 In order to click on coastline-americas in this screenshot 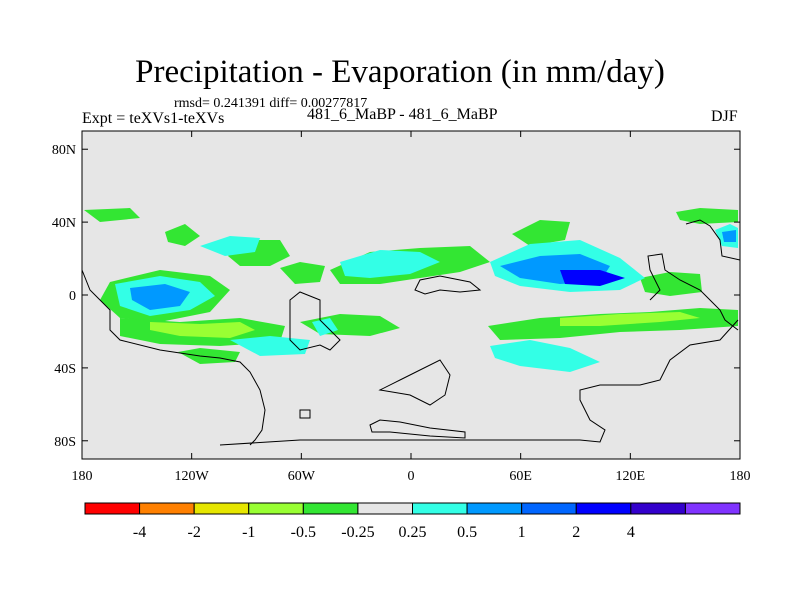, I will do `click(173, 357)`.